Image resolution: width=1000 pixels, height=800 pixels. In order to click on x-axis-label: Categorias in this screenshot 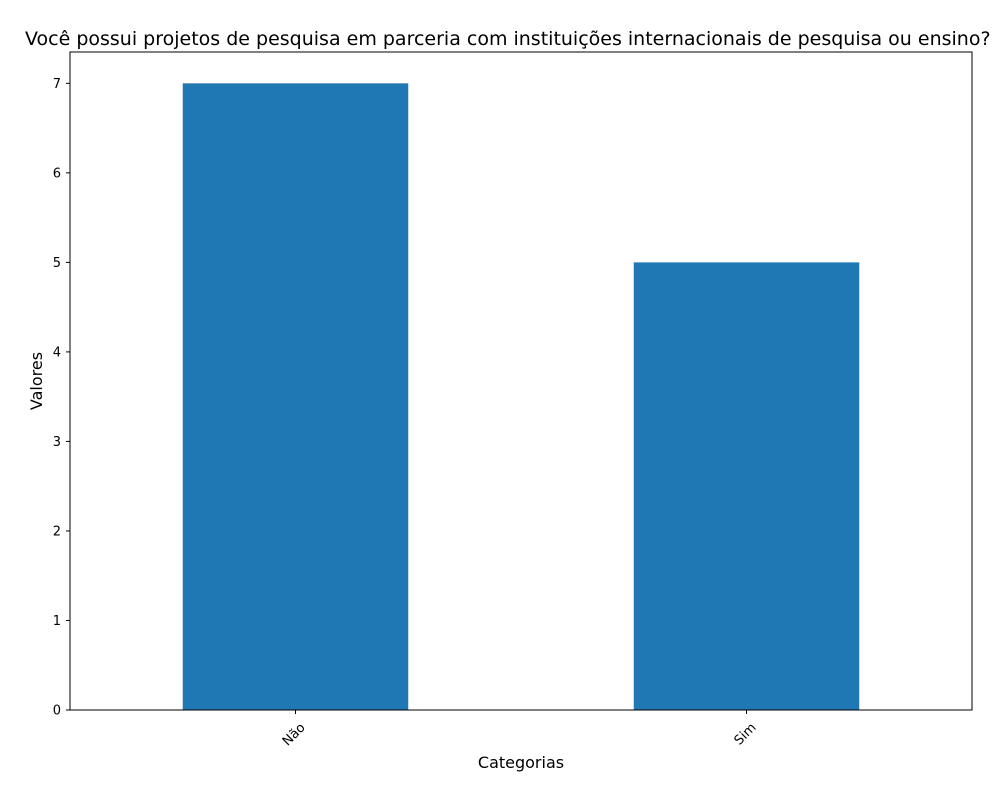, I will do `click(521, 762)`.